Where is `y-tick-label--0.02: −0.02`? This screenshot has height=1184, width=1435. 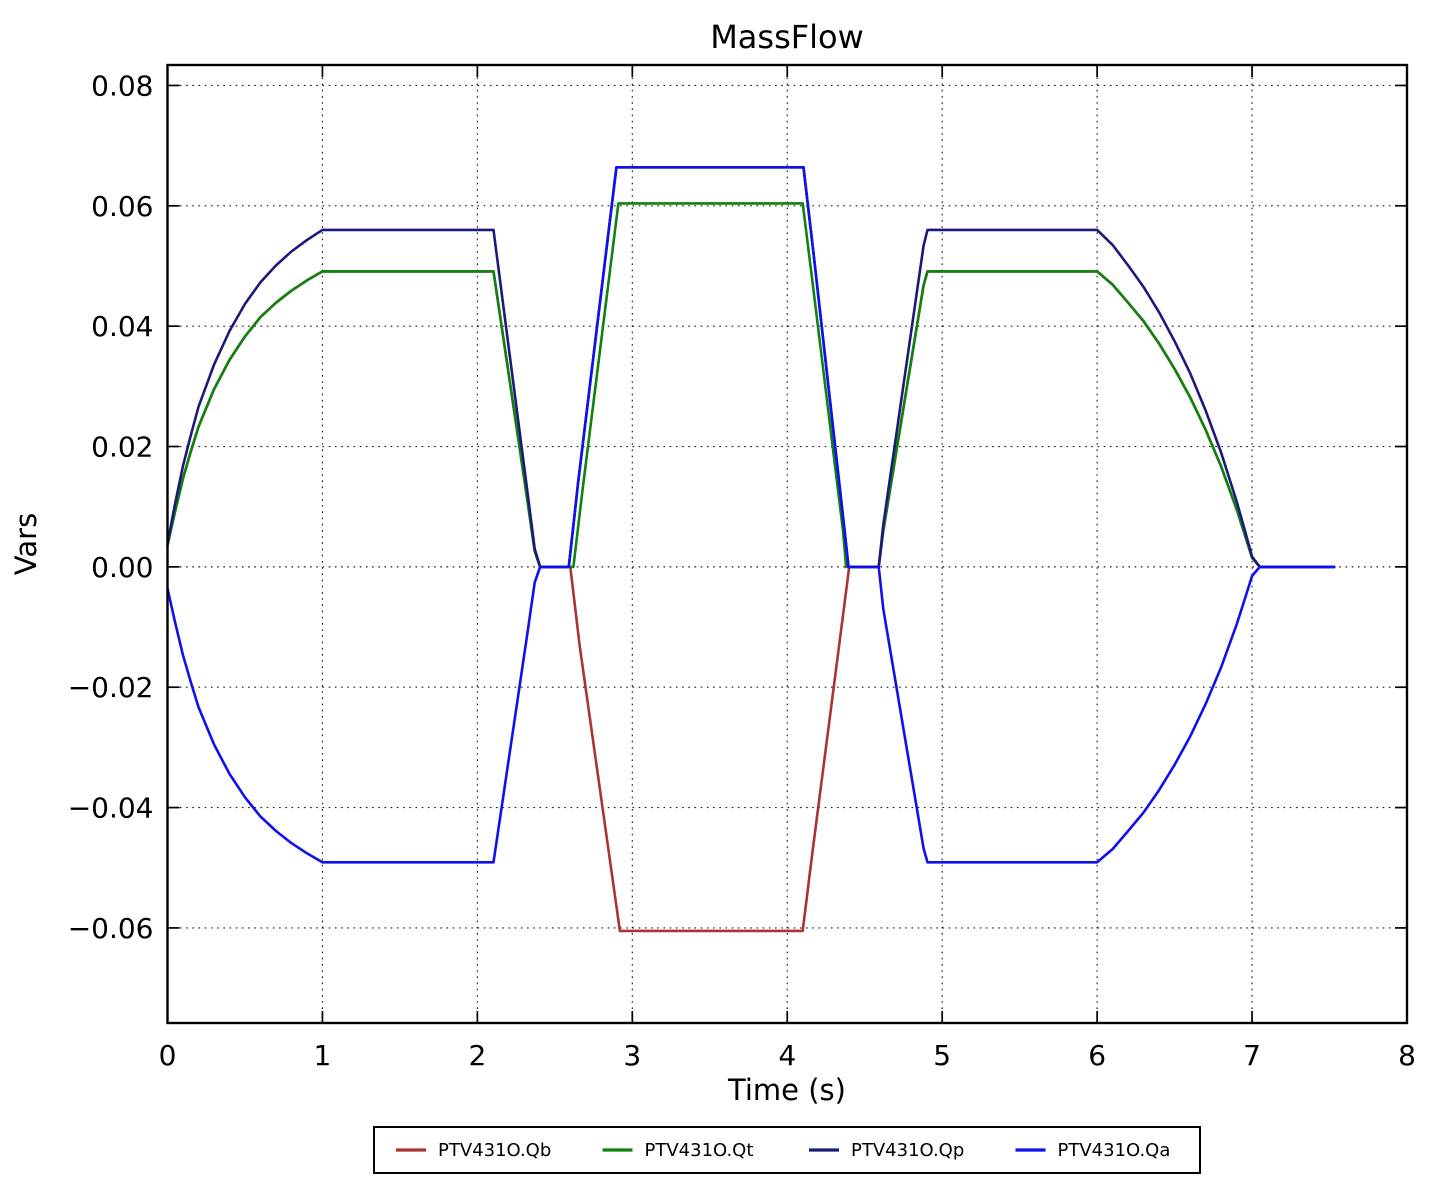
y-tick-label--0.02: −0.02 is located at coordinates (111, 687).